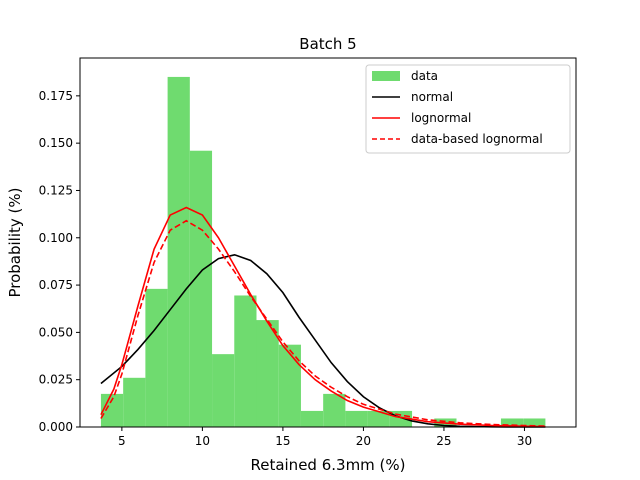  What do you see at coordinates (56, 427) in the screenshot?
I see `y-tick-label: 0.000` at bounding box center [56, 427].